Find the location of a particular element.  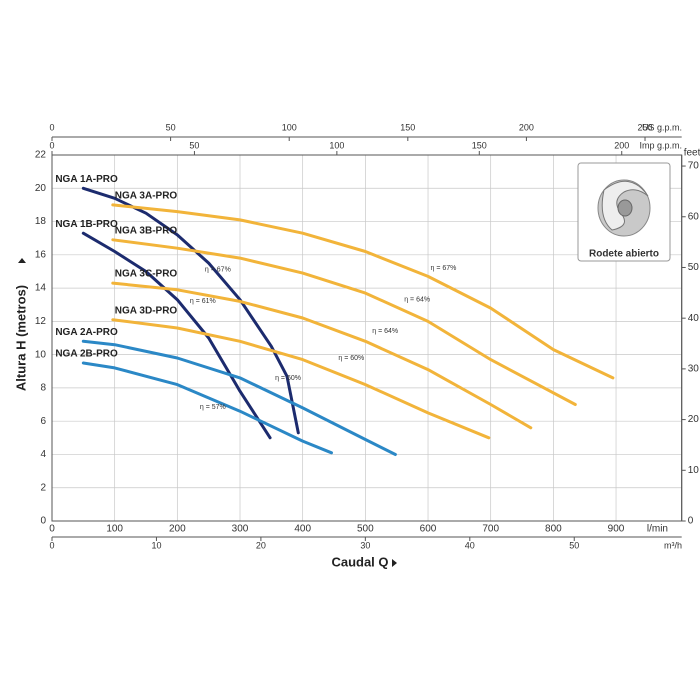

y-tick-label: 2 is located at coordinates (43, 487).